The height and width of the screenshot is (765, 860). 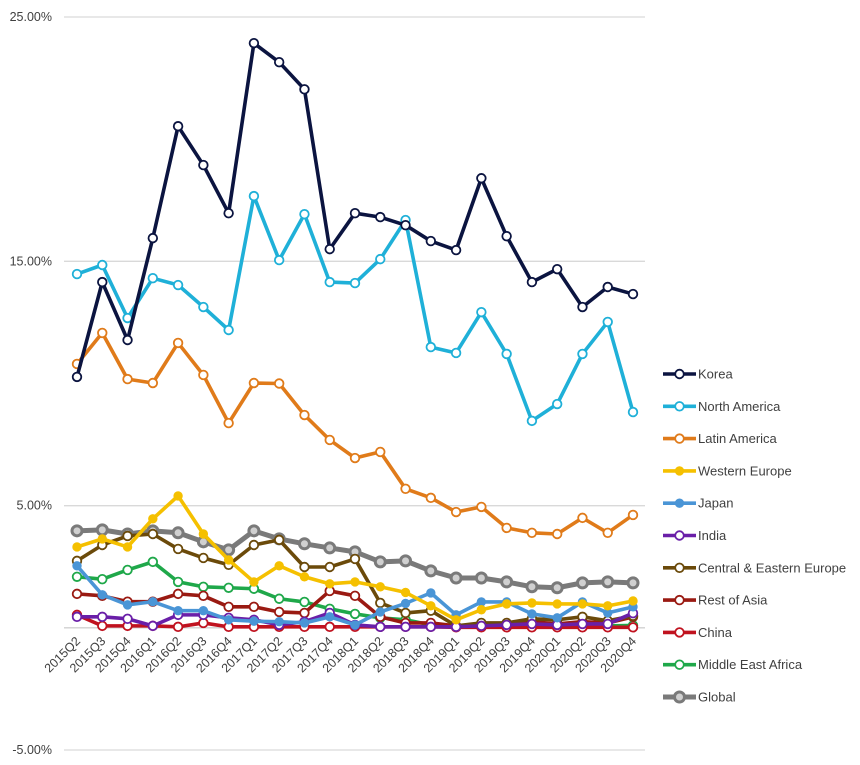 What do you see at coordinates (715, 374) in the screenshot?
I see `legend-label: Korea` at bounding box center [715, 374].